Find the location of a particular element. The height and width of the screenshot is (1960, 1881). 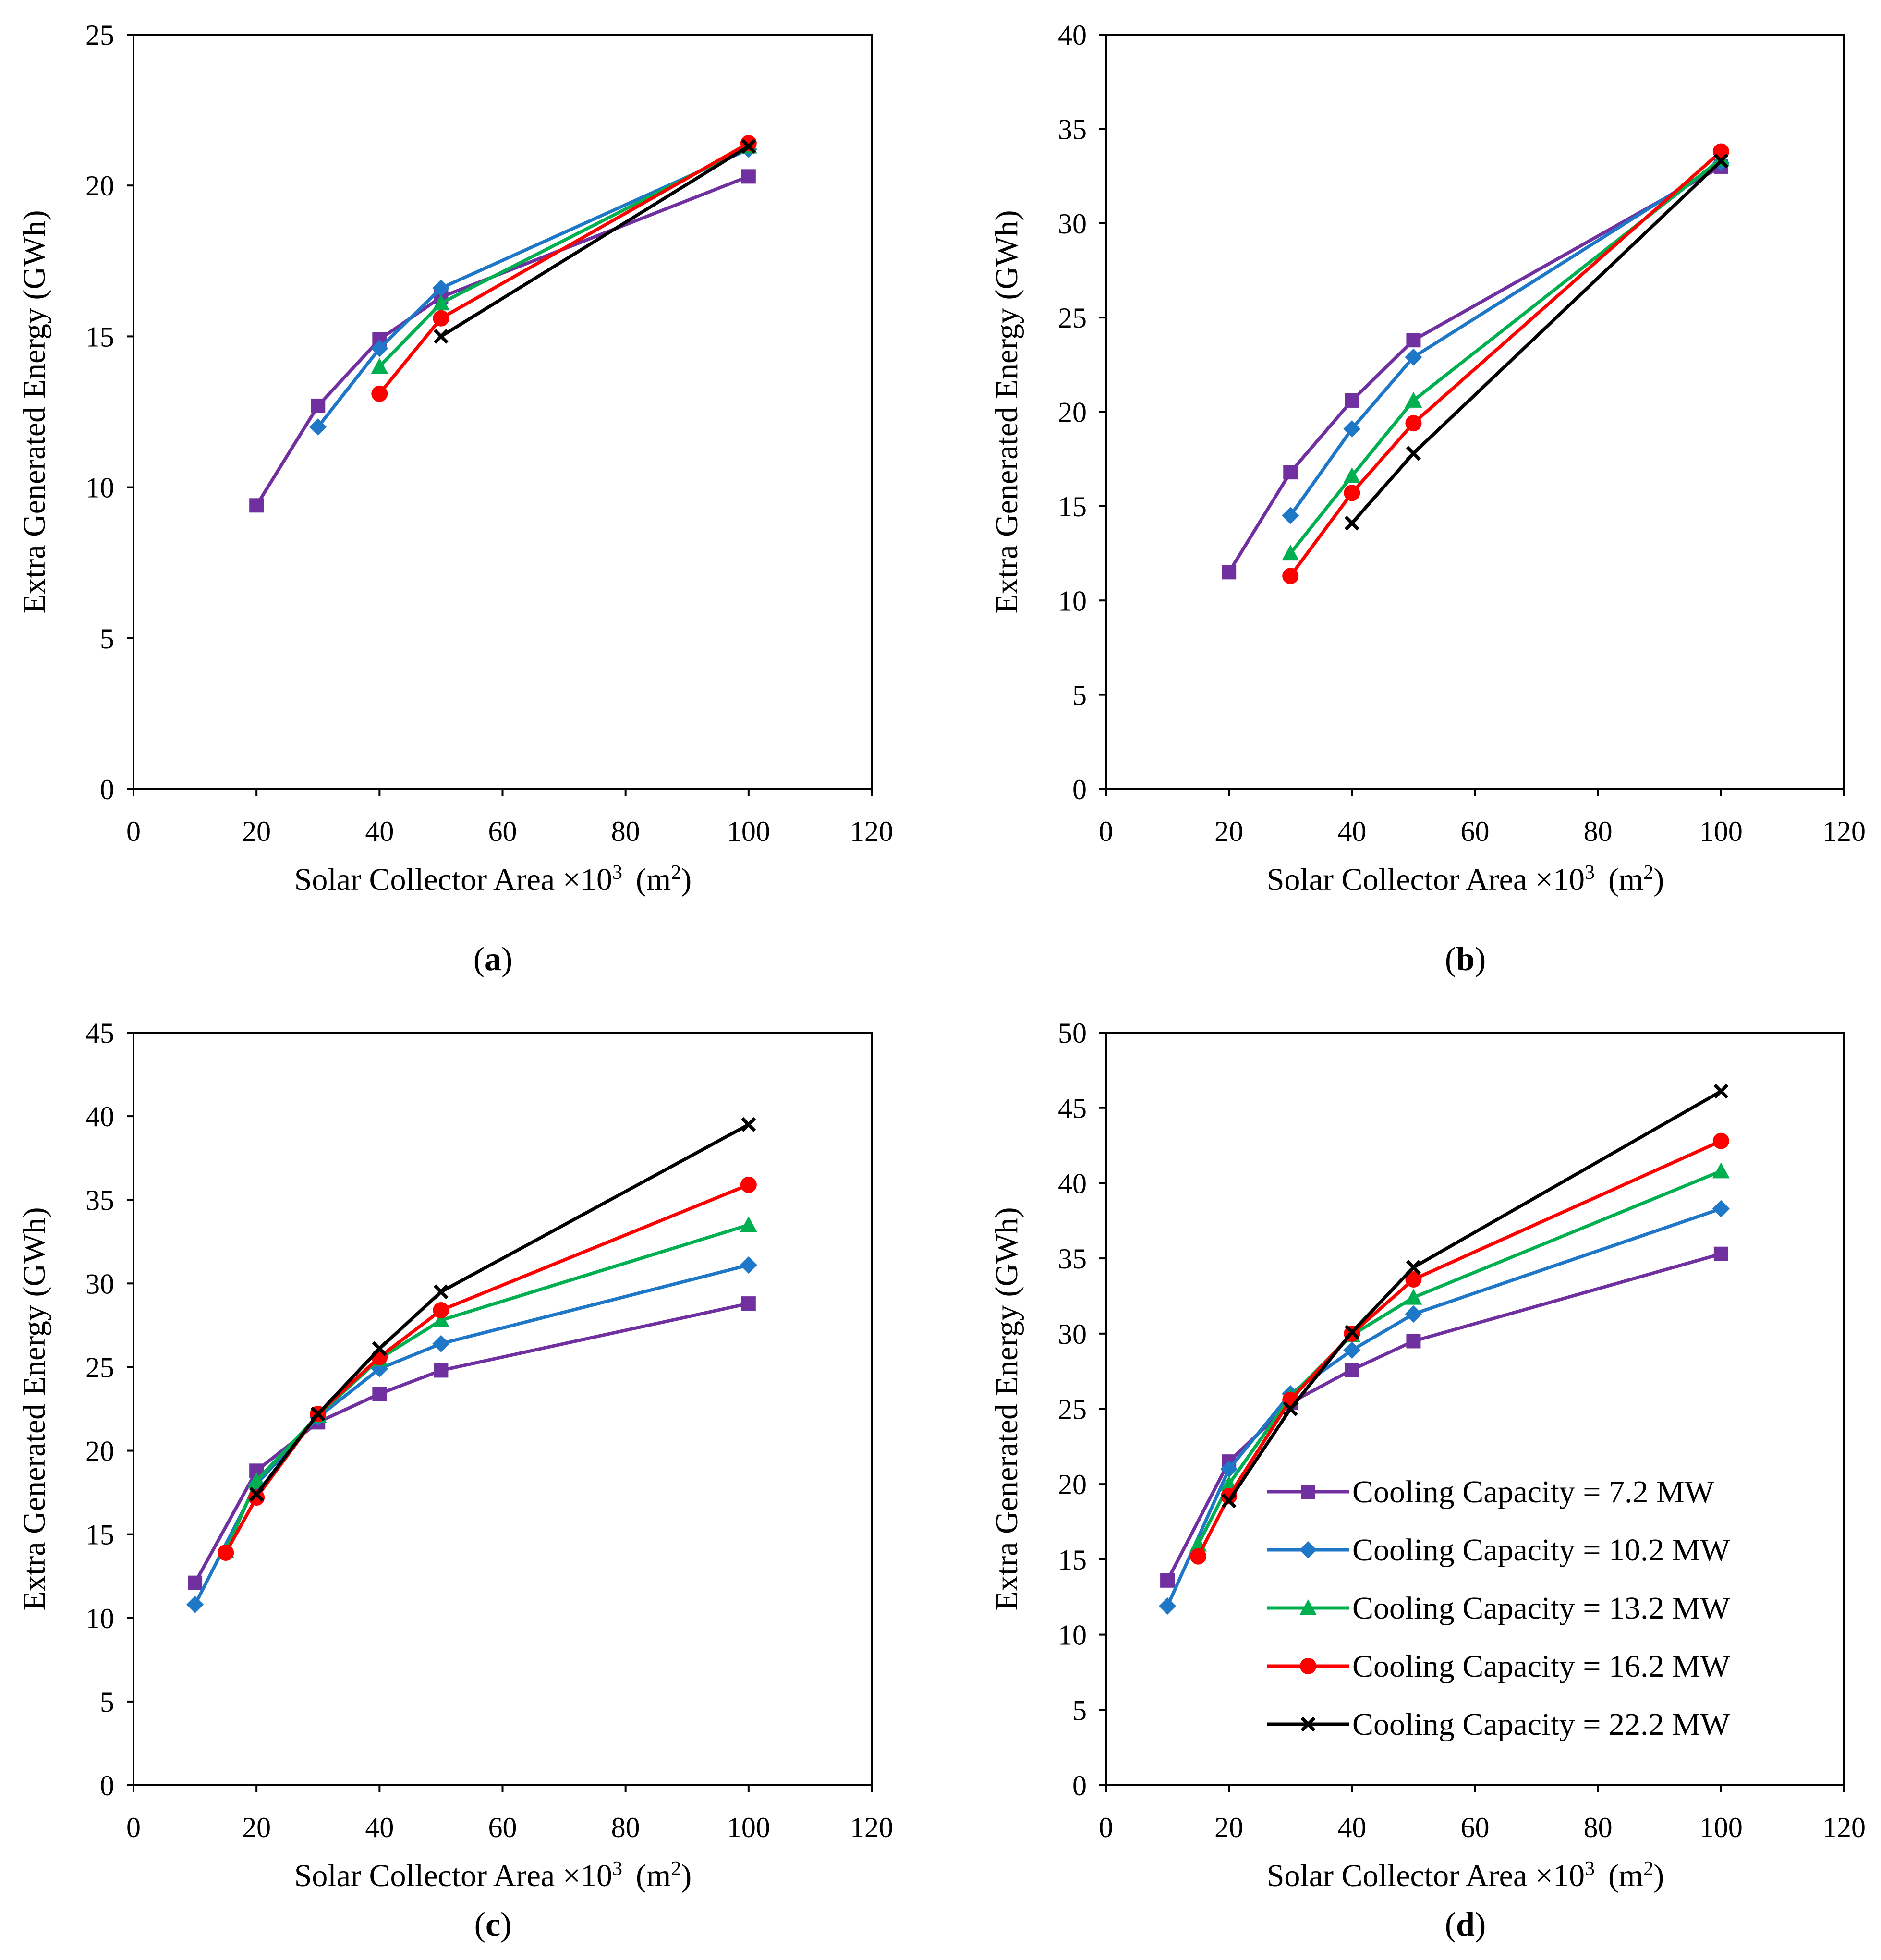

legend-item: Cooling Capacity = 7.2 MW is located at coordinates (1491, 1492).